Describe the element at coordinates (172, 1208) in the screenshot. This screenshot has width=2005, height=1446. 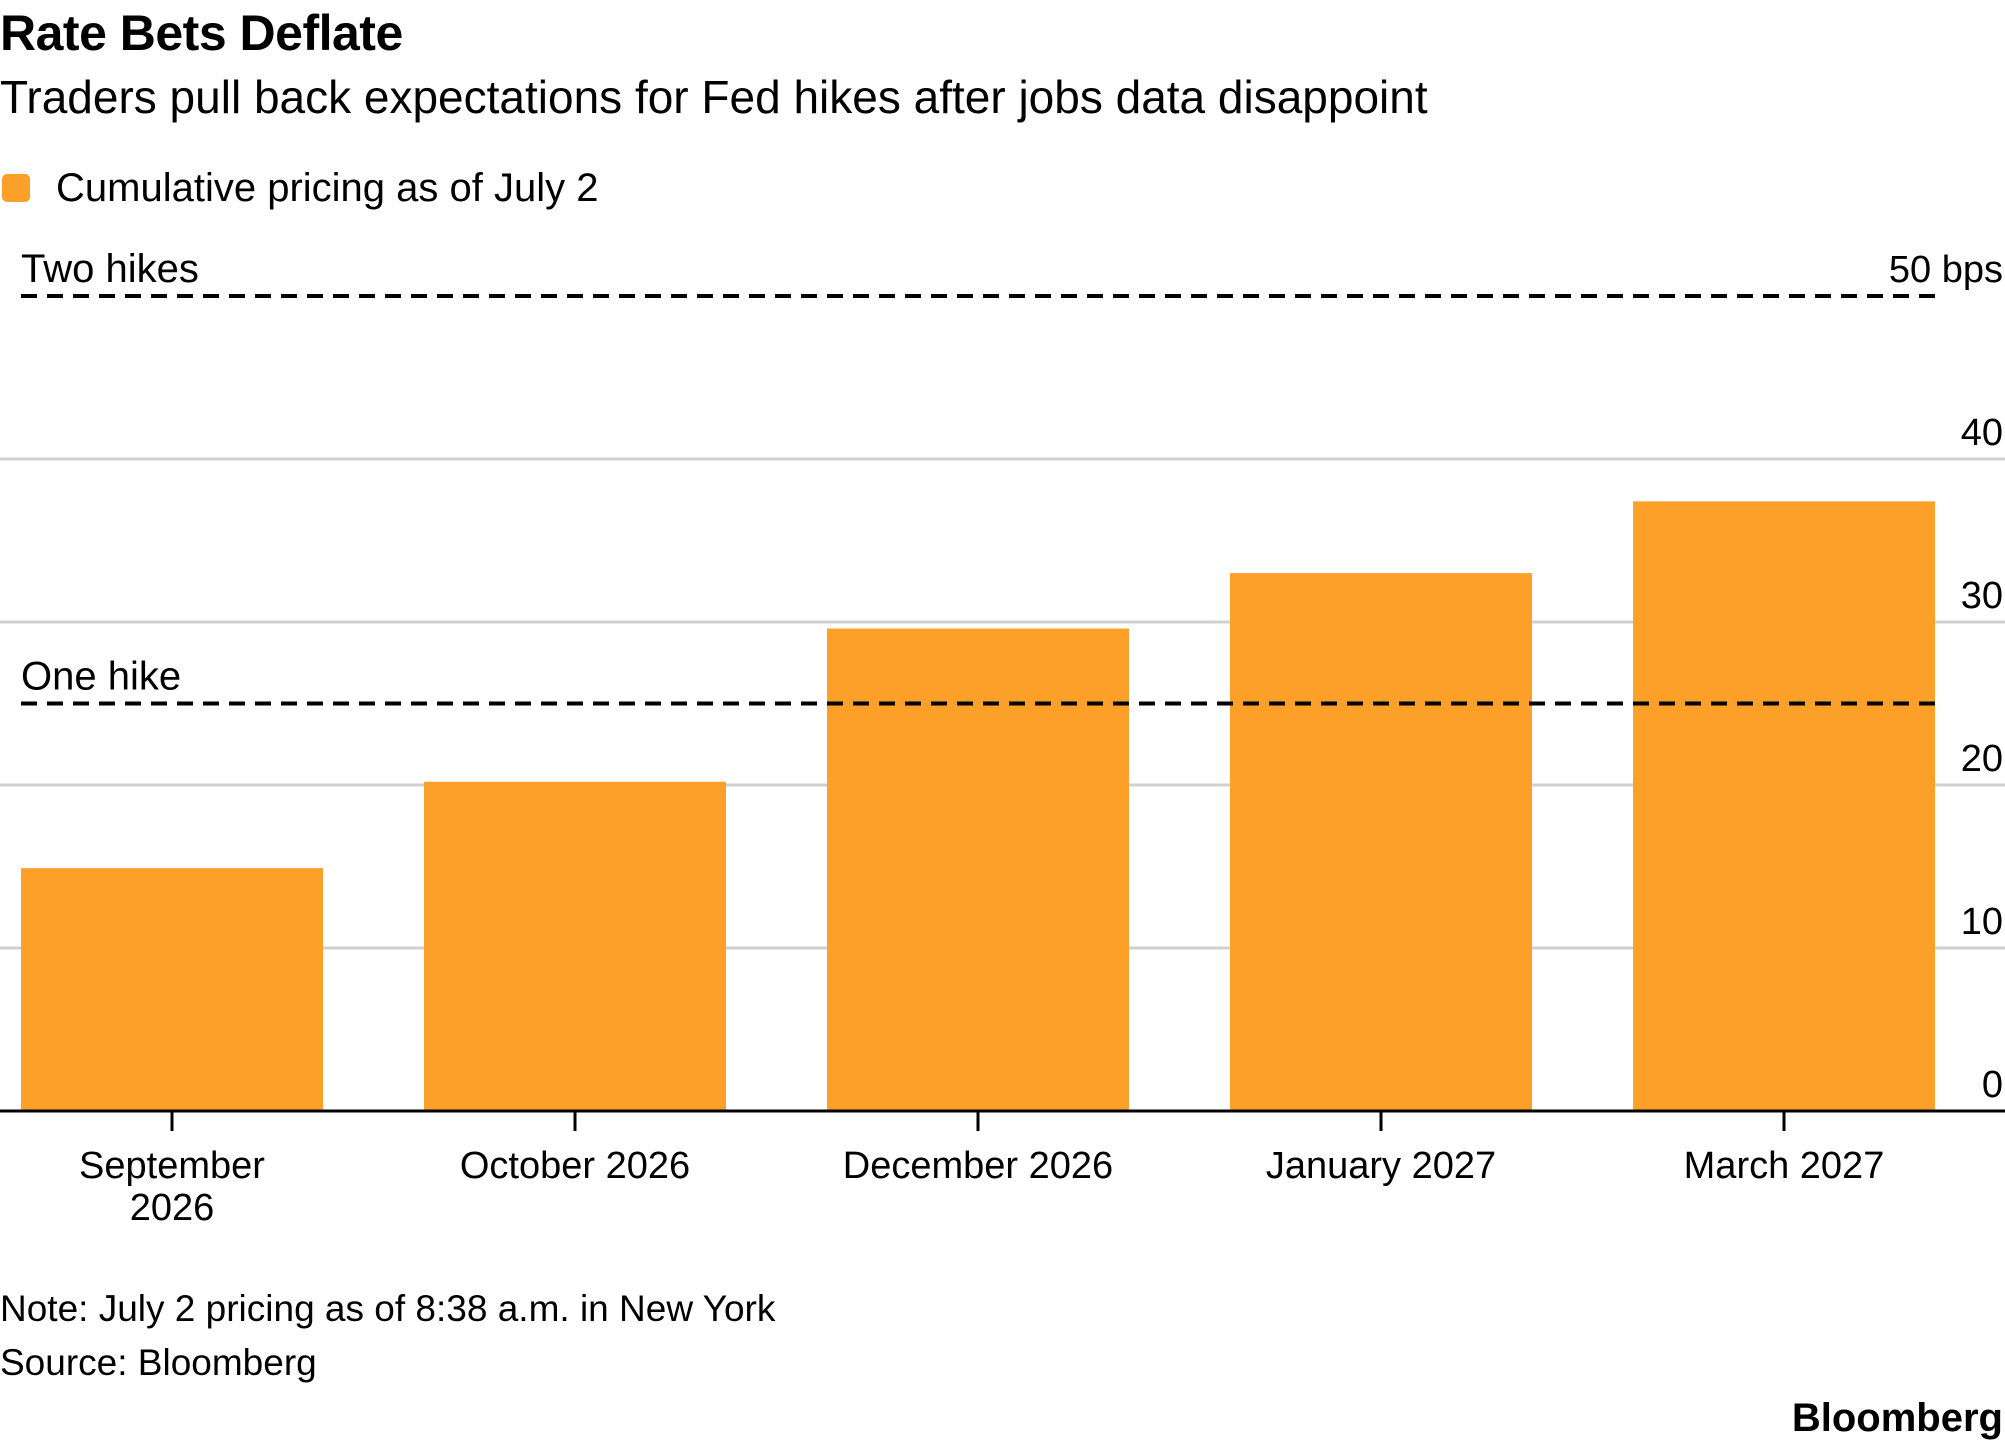
I see `x-tick-label: 2026` at that location.